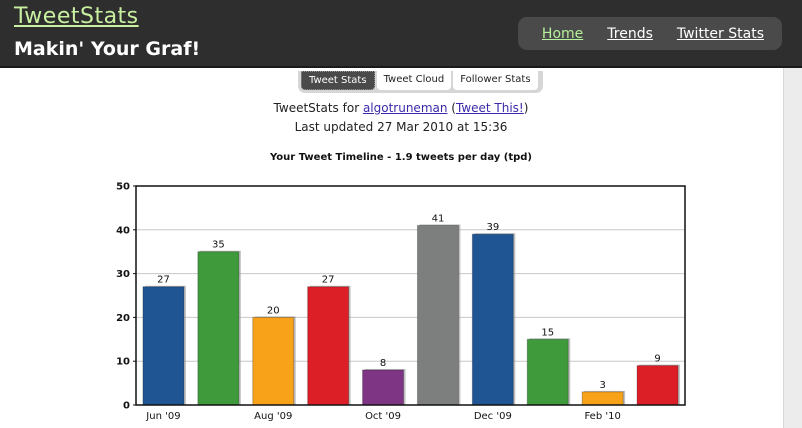 This screenshot has height=428, width=802. What do you see at coordinates (383, 416) in the screenshot?
I see `x-tick-label: Oct '09` at bounding box center [383, 416].